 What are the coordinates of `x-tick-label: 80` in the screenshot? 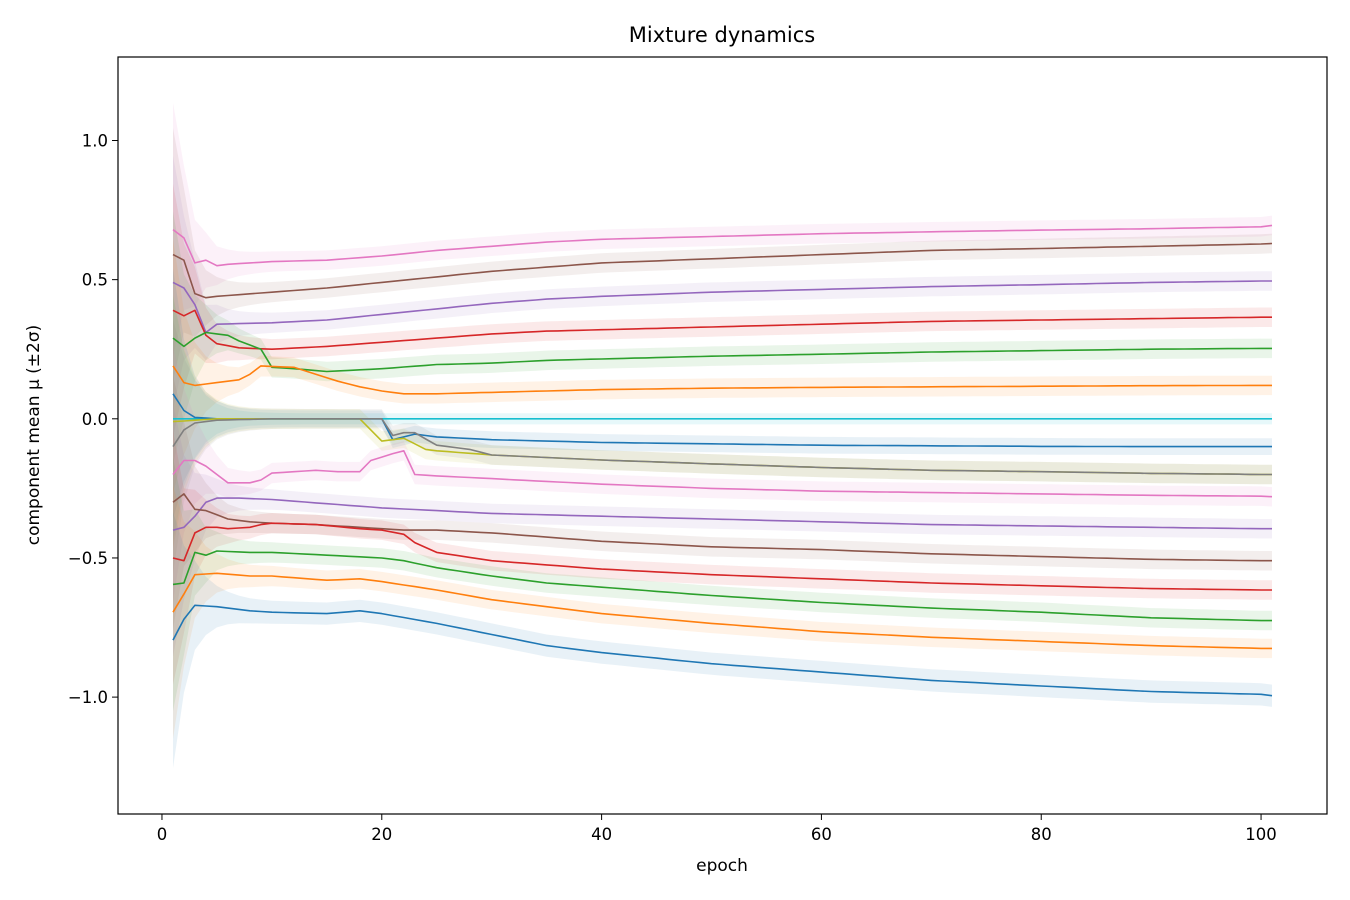 It's located at (1041, 834).